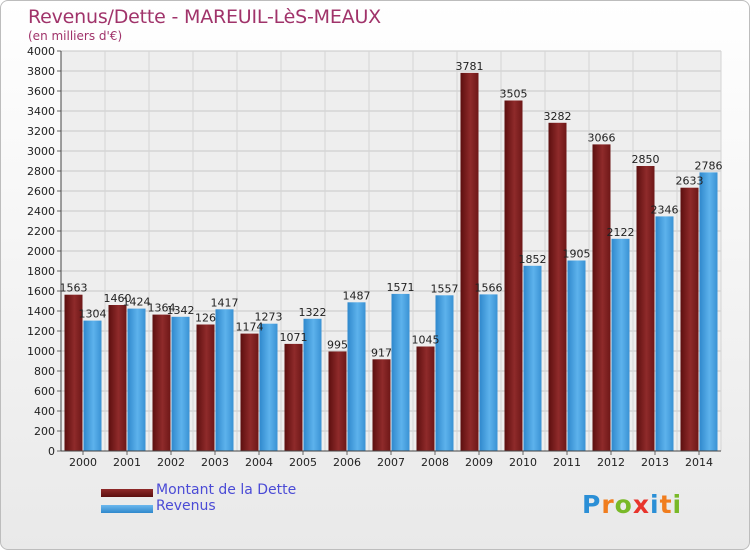 The height and width of the screenshot is (550, 750). Describe the element at coordinates (602, 137) in the screenshot. I see `data-label-debt: 3066` at that location.